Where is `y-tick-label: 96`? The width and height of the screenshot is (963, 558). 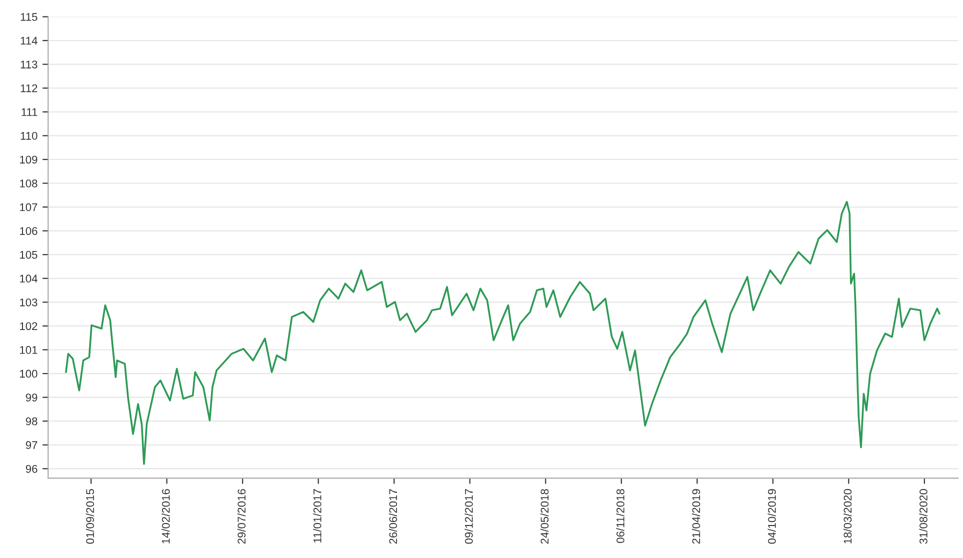 y-tick-label: 96 is located at coordinates (32, 468).